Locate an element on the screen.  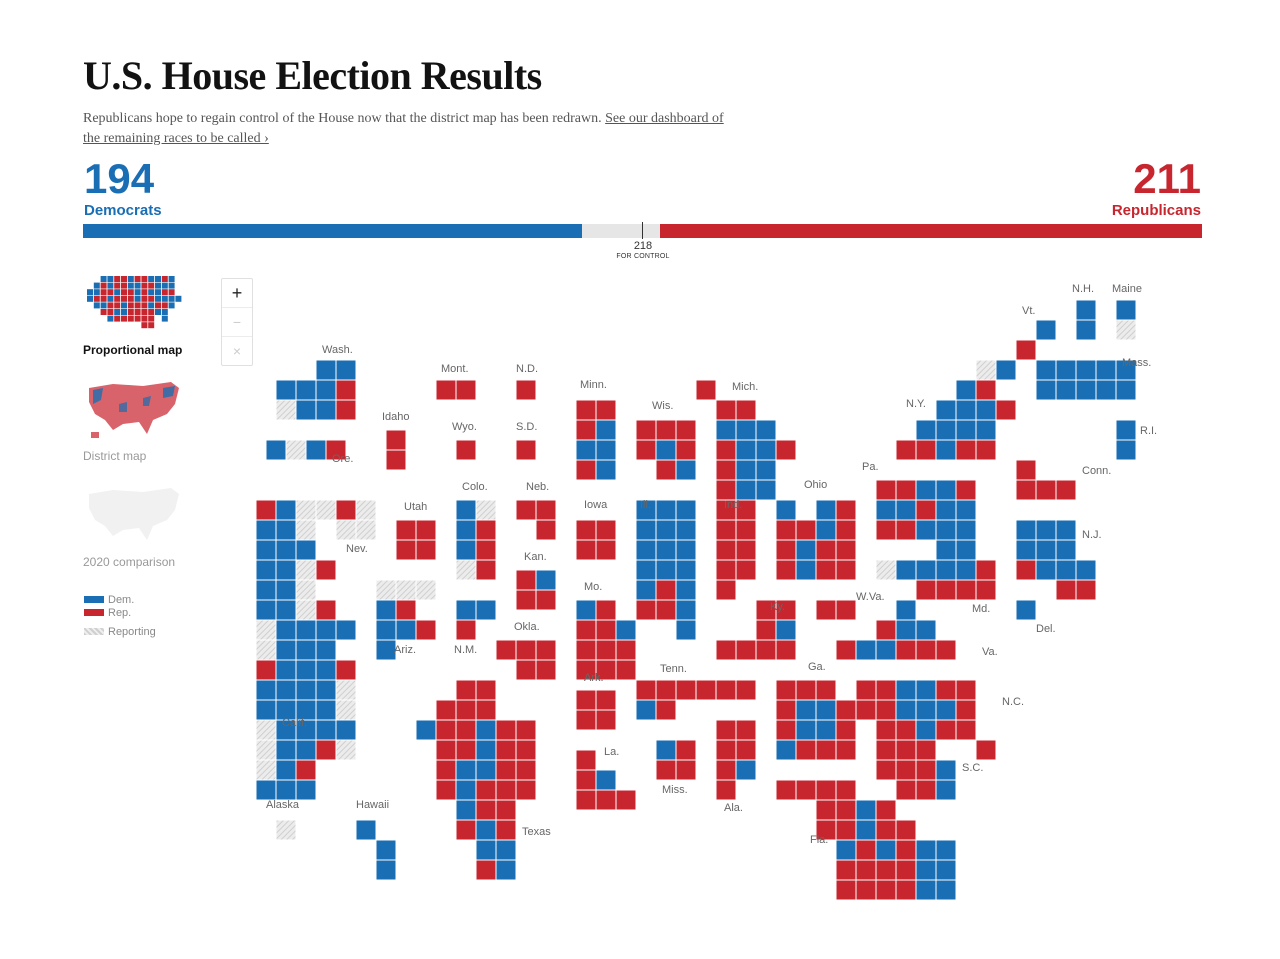
zoom-in-button: + is located at coordinates (237, 293).